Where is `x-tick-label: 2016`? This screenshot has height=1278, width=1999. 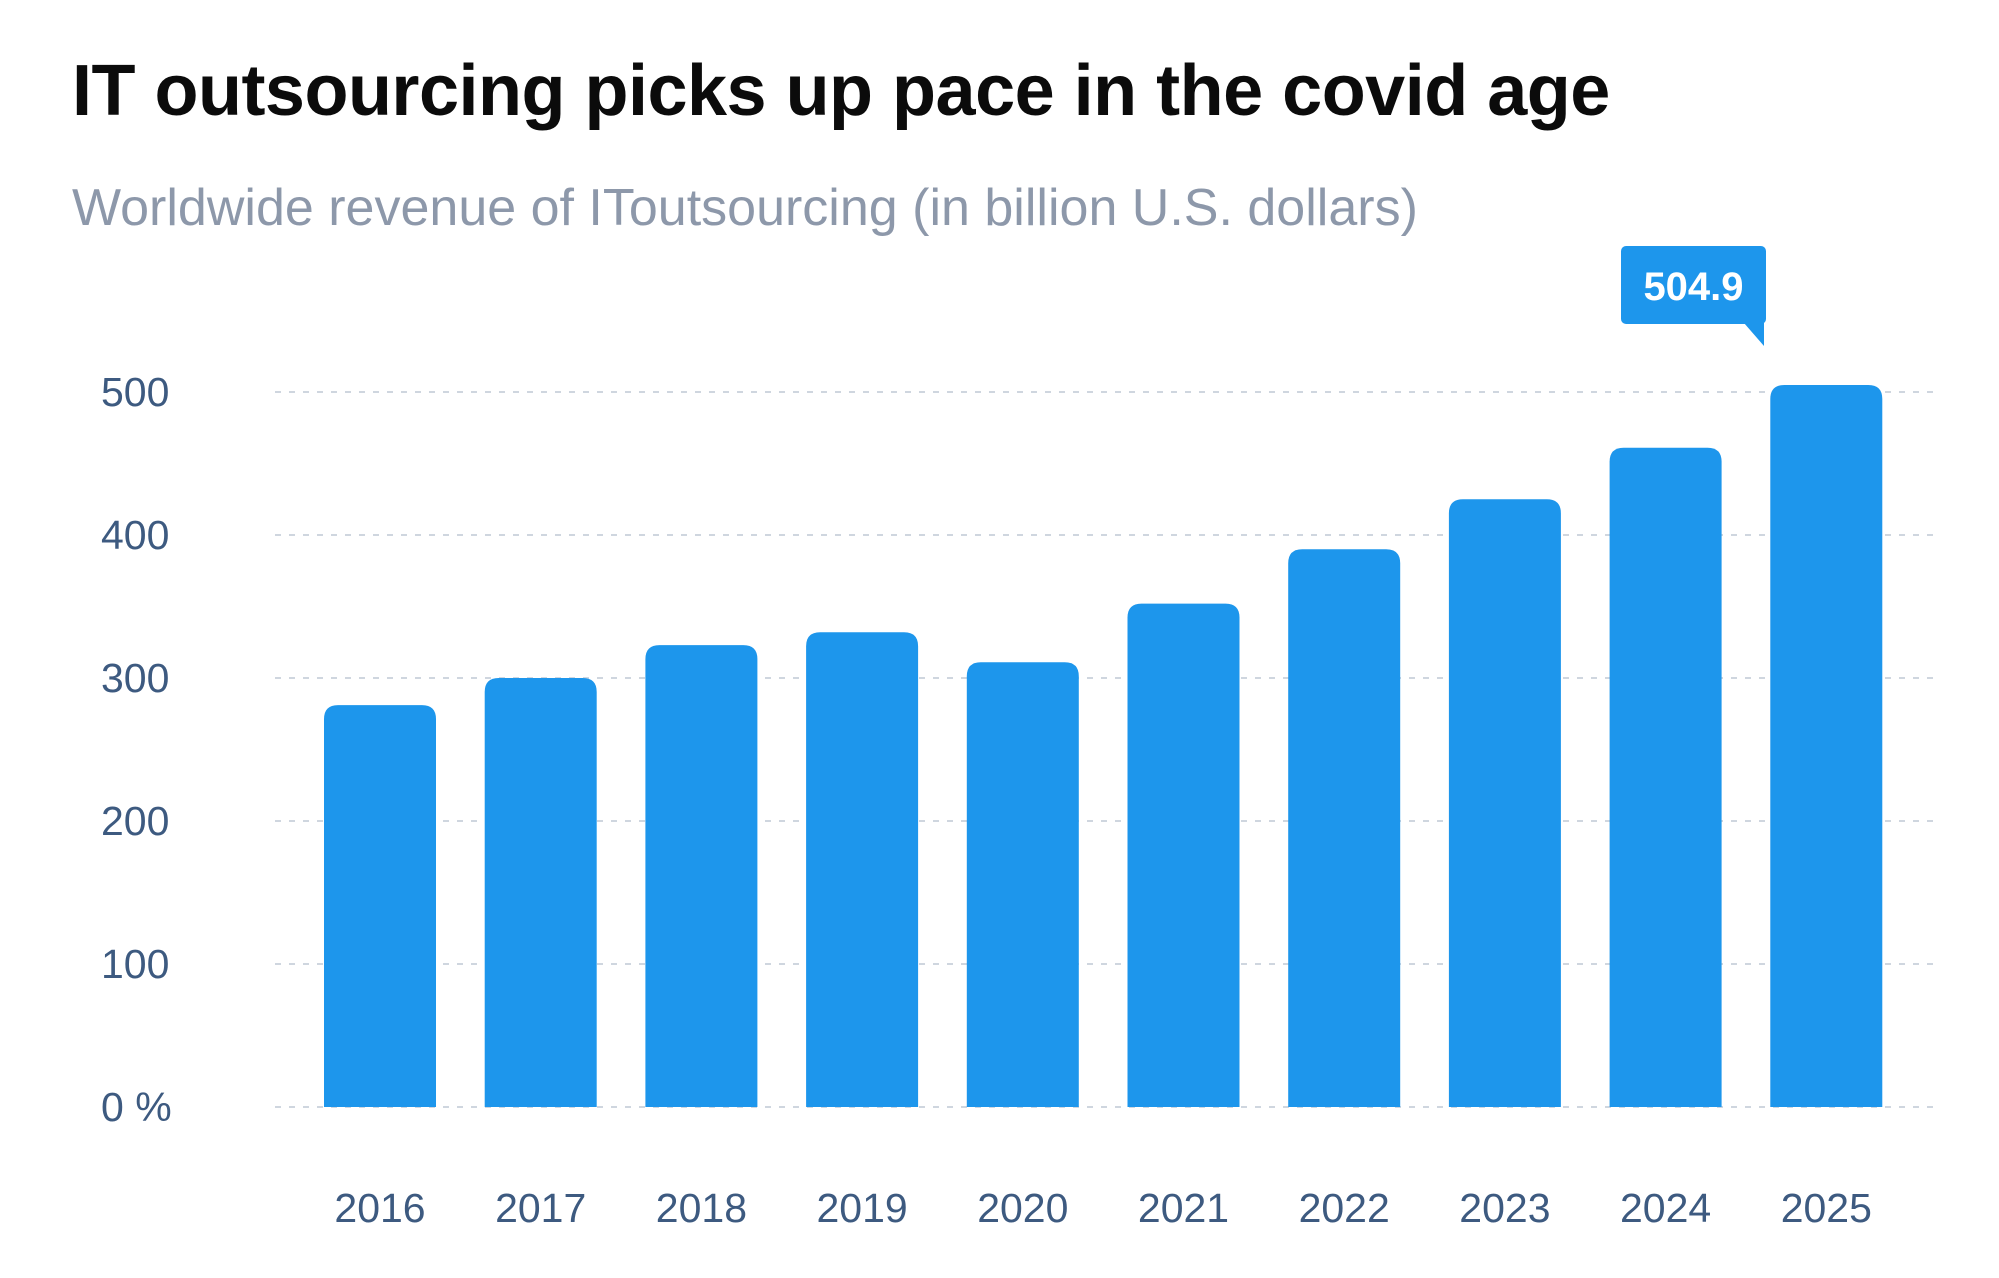
x-tick-label: 2016 is located at coordinates (379, 1208).